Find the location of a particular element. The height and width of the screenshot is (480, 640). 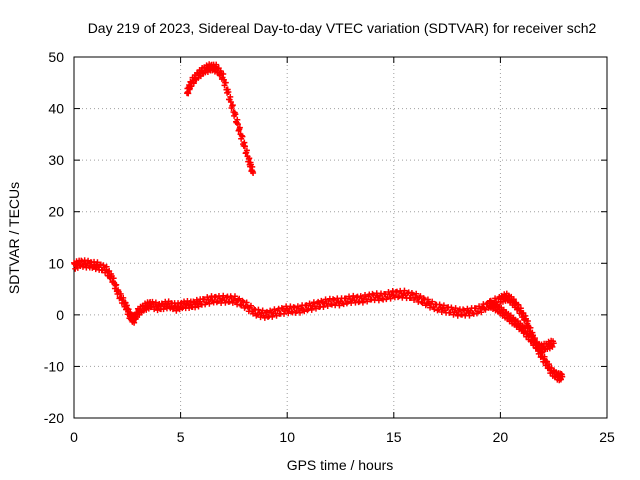

y-tick-label: 0 is located at coordinates (60, 315).